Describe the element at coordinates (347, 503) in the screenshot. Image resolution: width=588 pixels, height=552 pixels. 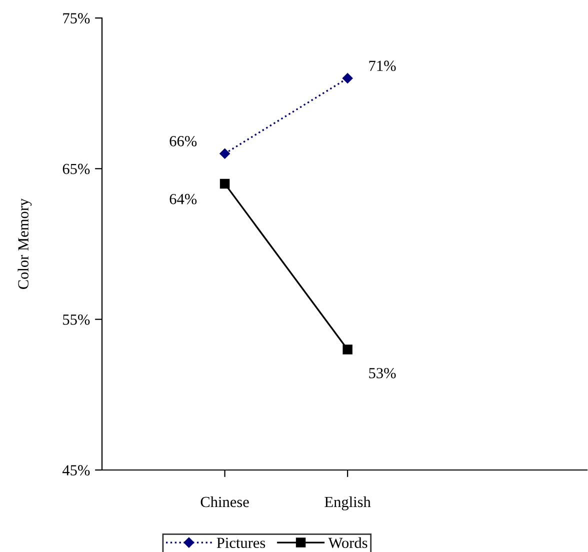
I see `x-tick-label: English` at that location.